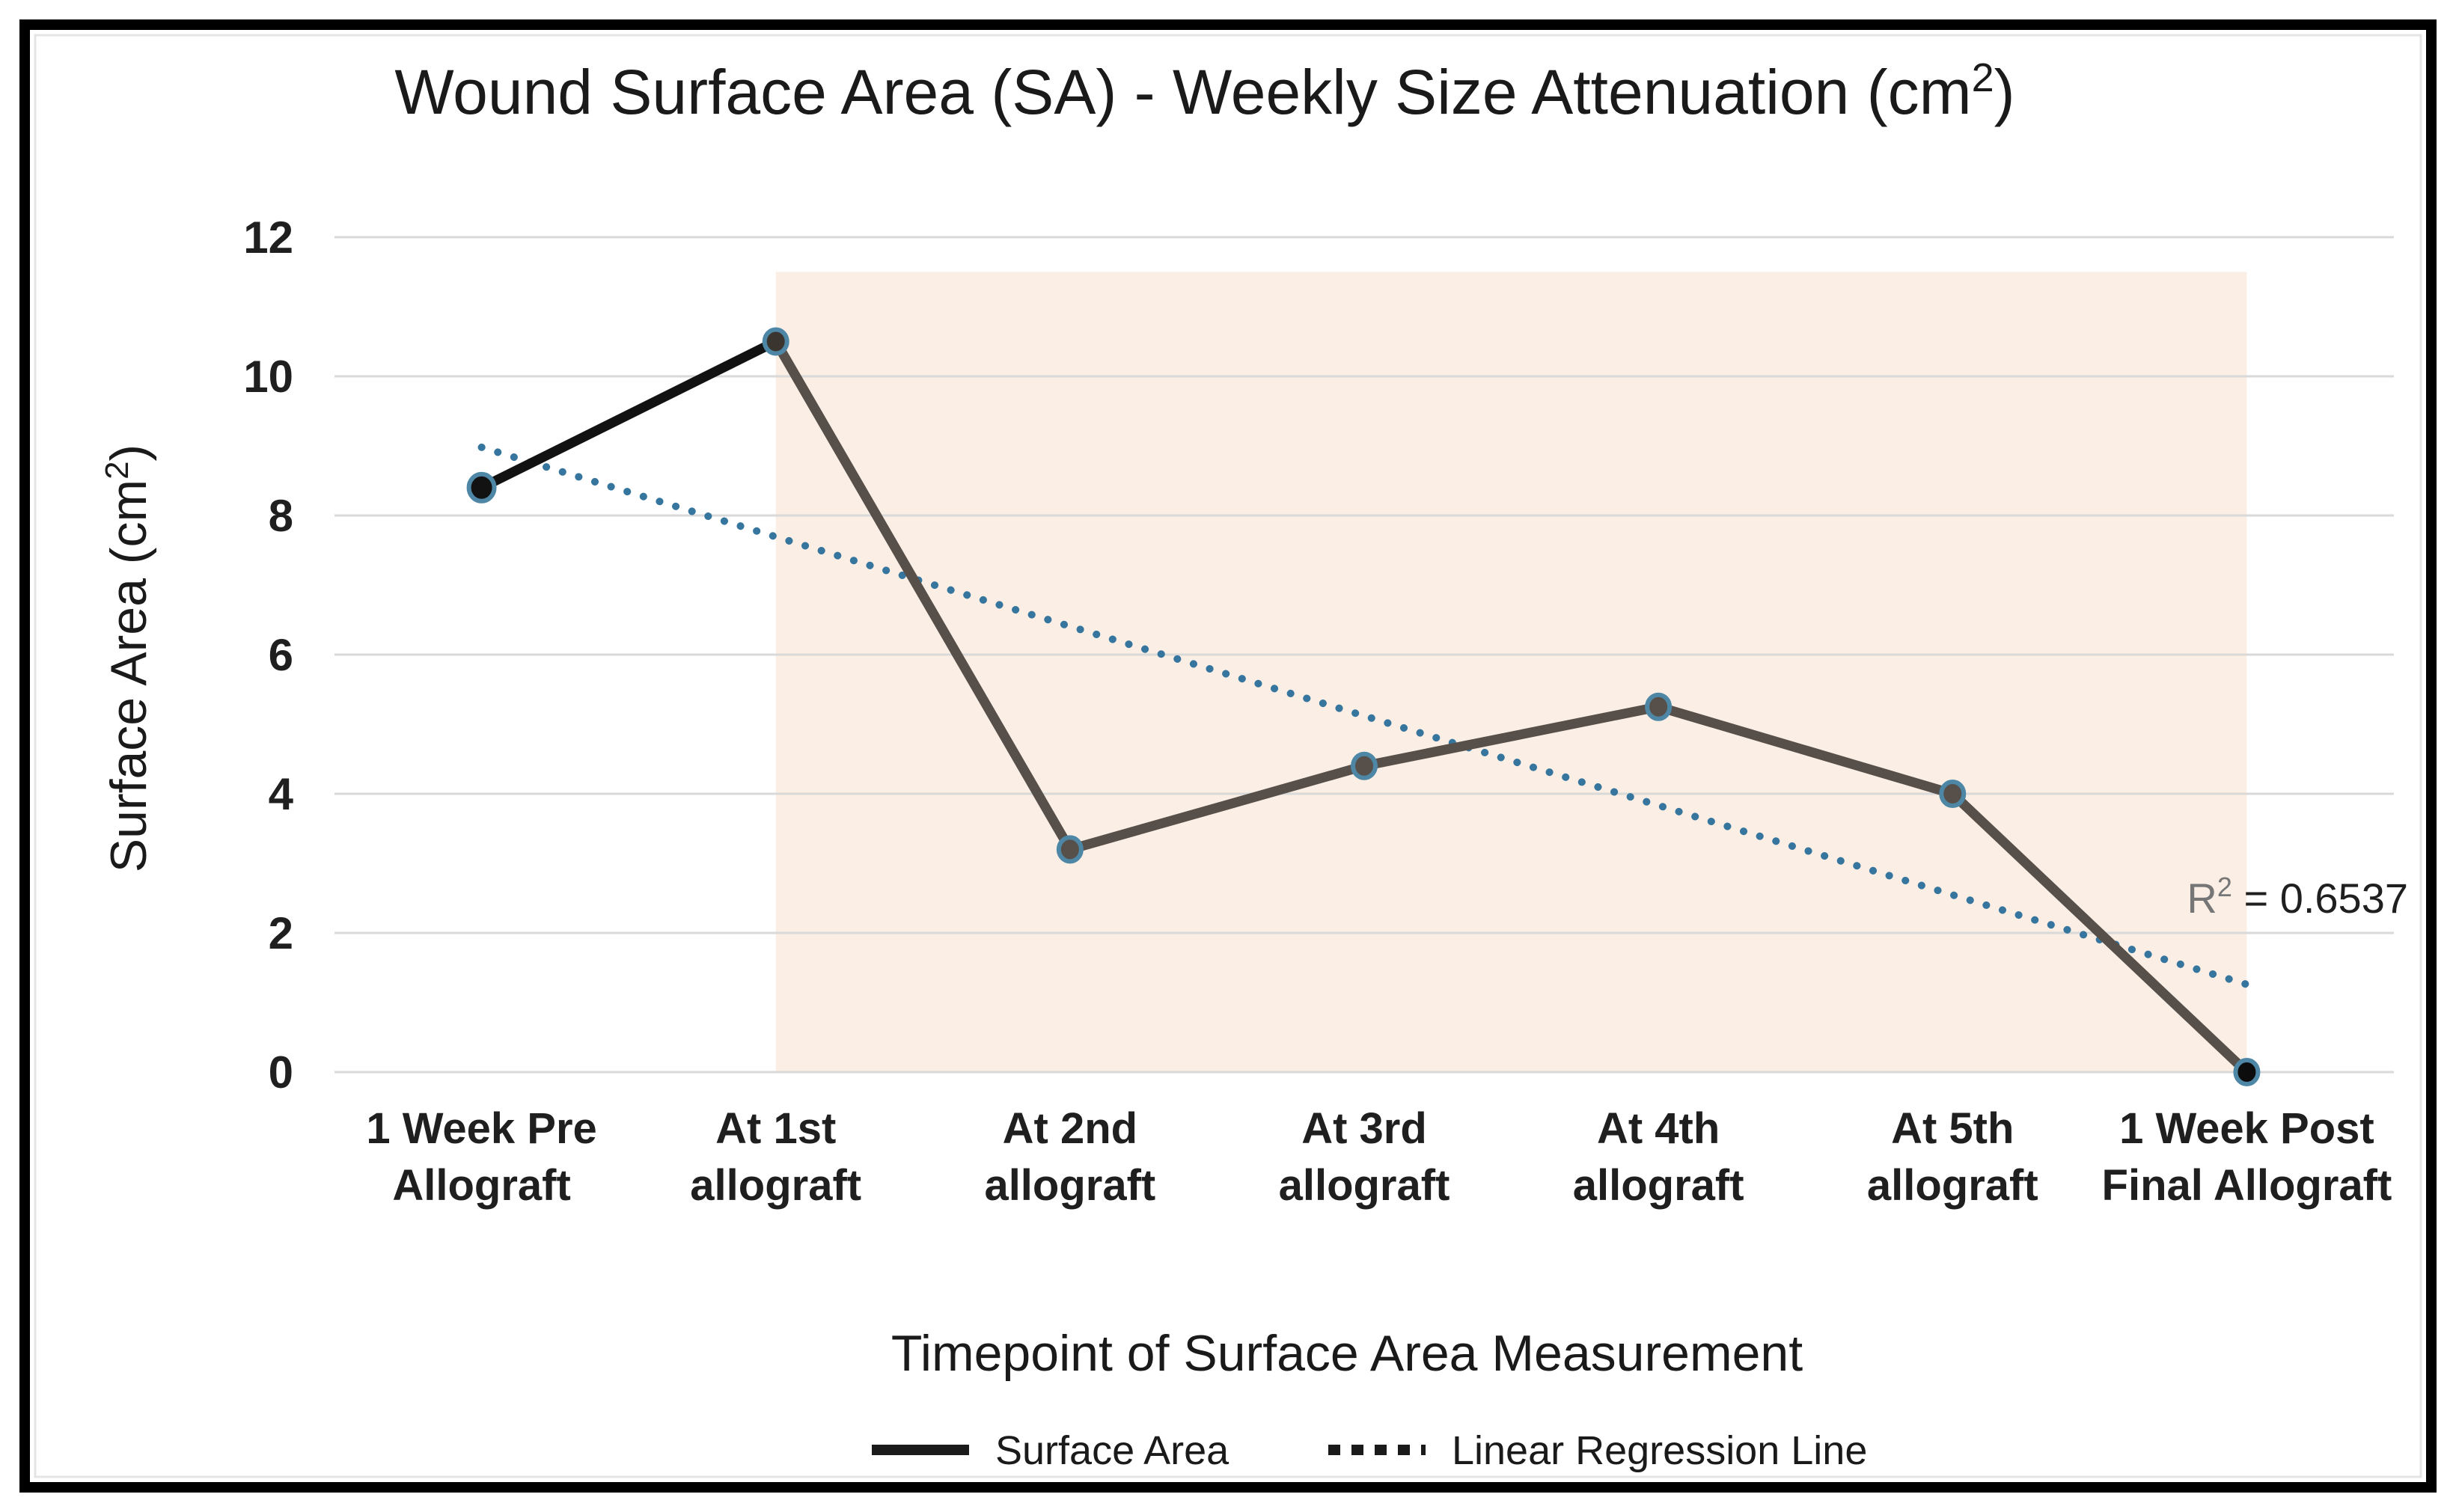 This screenshot has width=2456, height=1512. I want to click on y-tick-label: 2, so click(281, 933).